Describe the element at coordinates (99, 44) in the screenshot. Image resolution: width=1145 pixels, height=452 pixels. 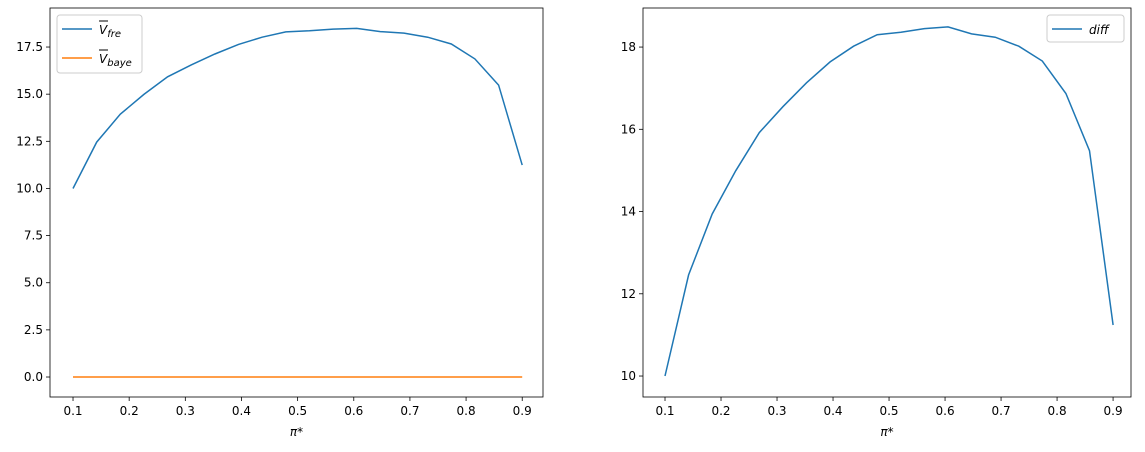
I see `legend: Vfre Vbaye` at that location.